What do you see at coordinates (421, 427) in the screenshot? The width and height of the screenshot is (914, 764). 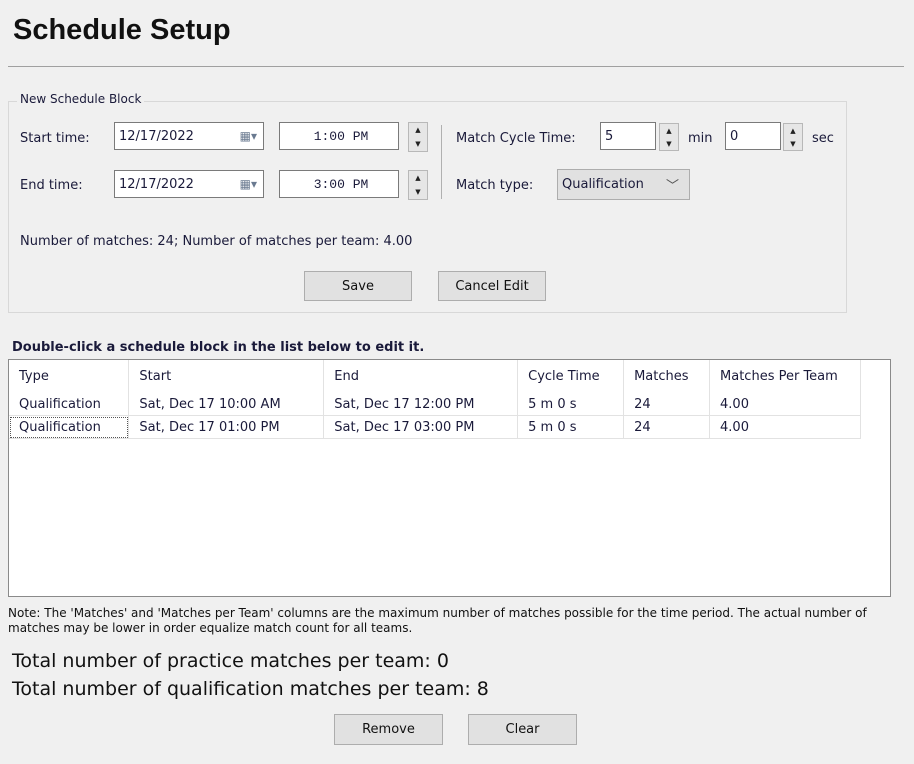 I see `table-cell: Sat, Dec 17 03:00 PM` at bounding box center [421, 427].